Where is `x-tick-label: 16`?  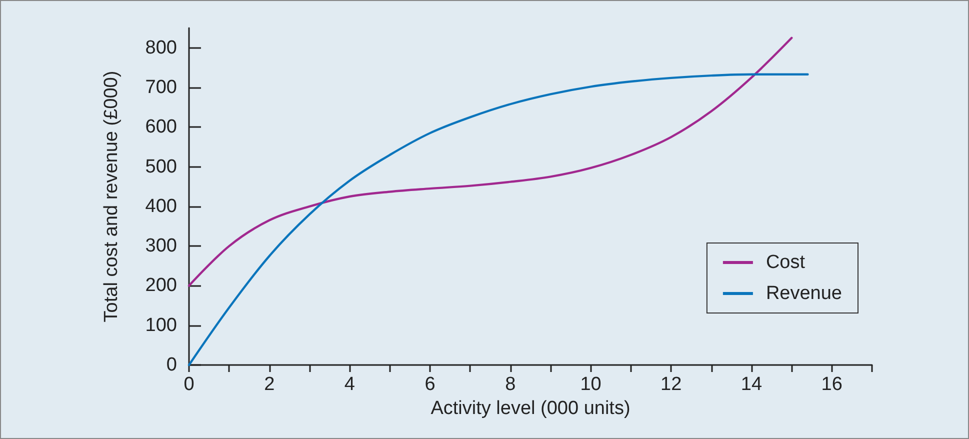
x-tick-label: 16 is located at coordinates (831, 384).